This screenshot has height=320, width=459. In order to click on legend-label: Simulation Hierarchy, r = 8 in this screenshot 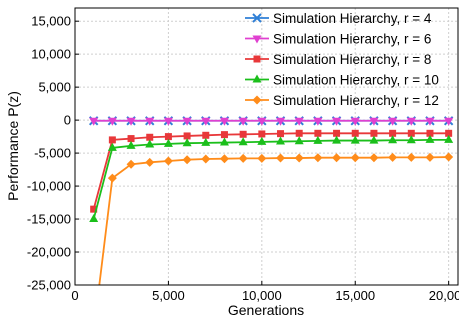, I will do `click(352, 59)`.